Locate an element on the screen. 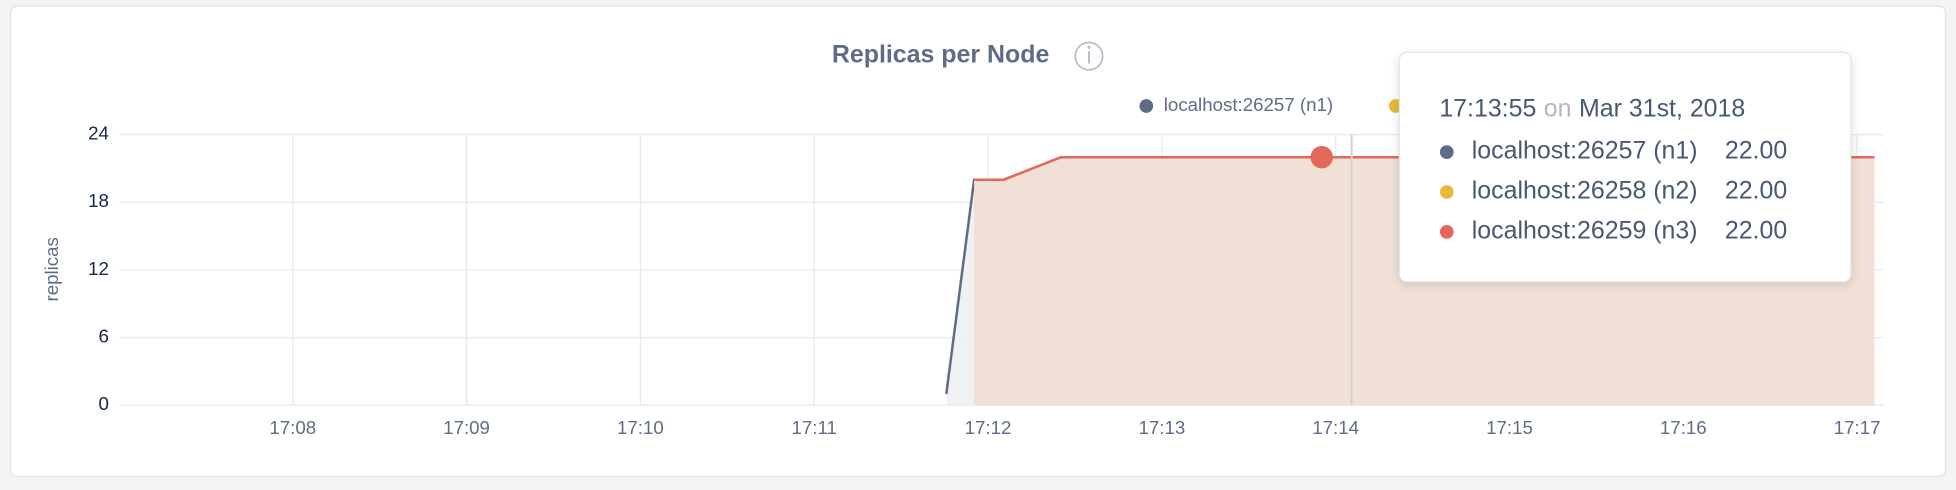 The image size is (1956, 490). x-tick-label: 17:11 is located at coordinates (814, 427).